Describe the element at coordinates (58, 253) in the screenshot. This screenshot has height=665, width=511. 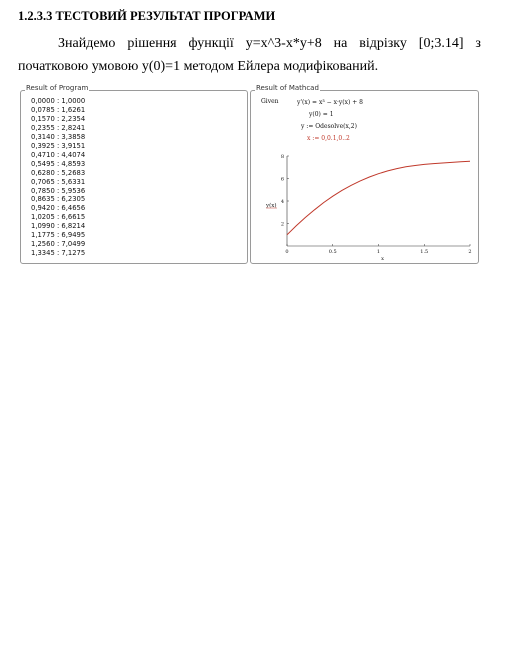
I see `result-row: 1,3345 : 7,1275` at that location.